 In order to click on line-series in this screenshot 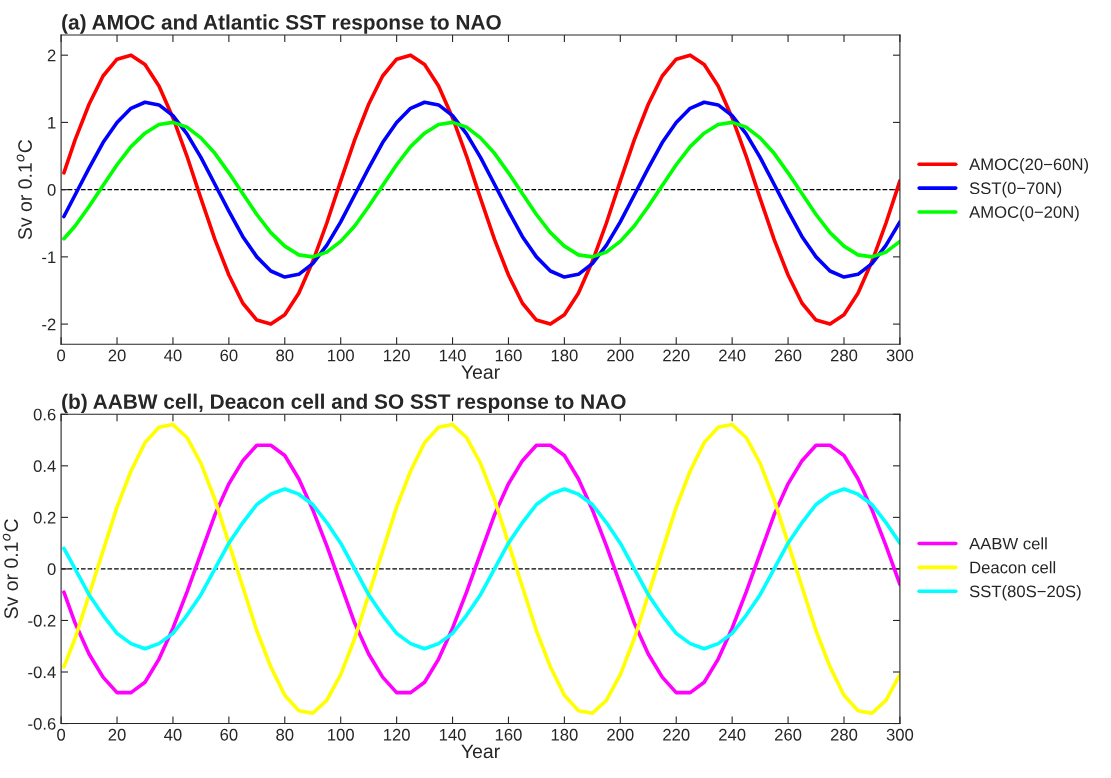, I will do `click(481, 189)`.